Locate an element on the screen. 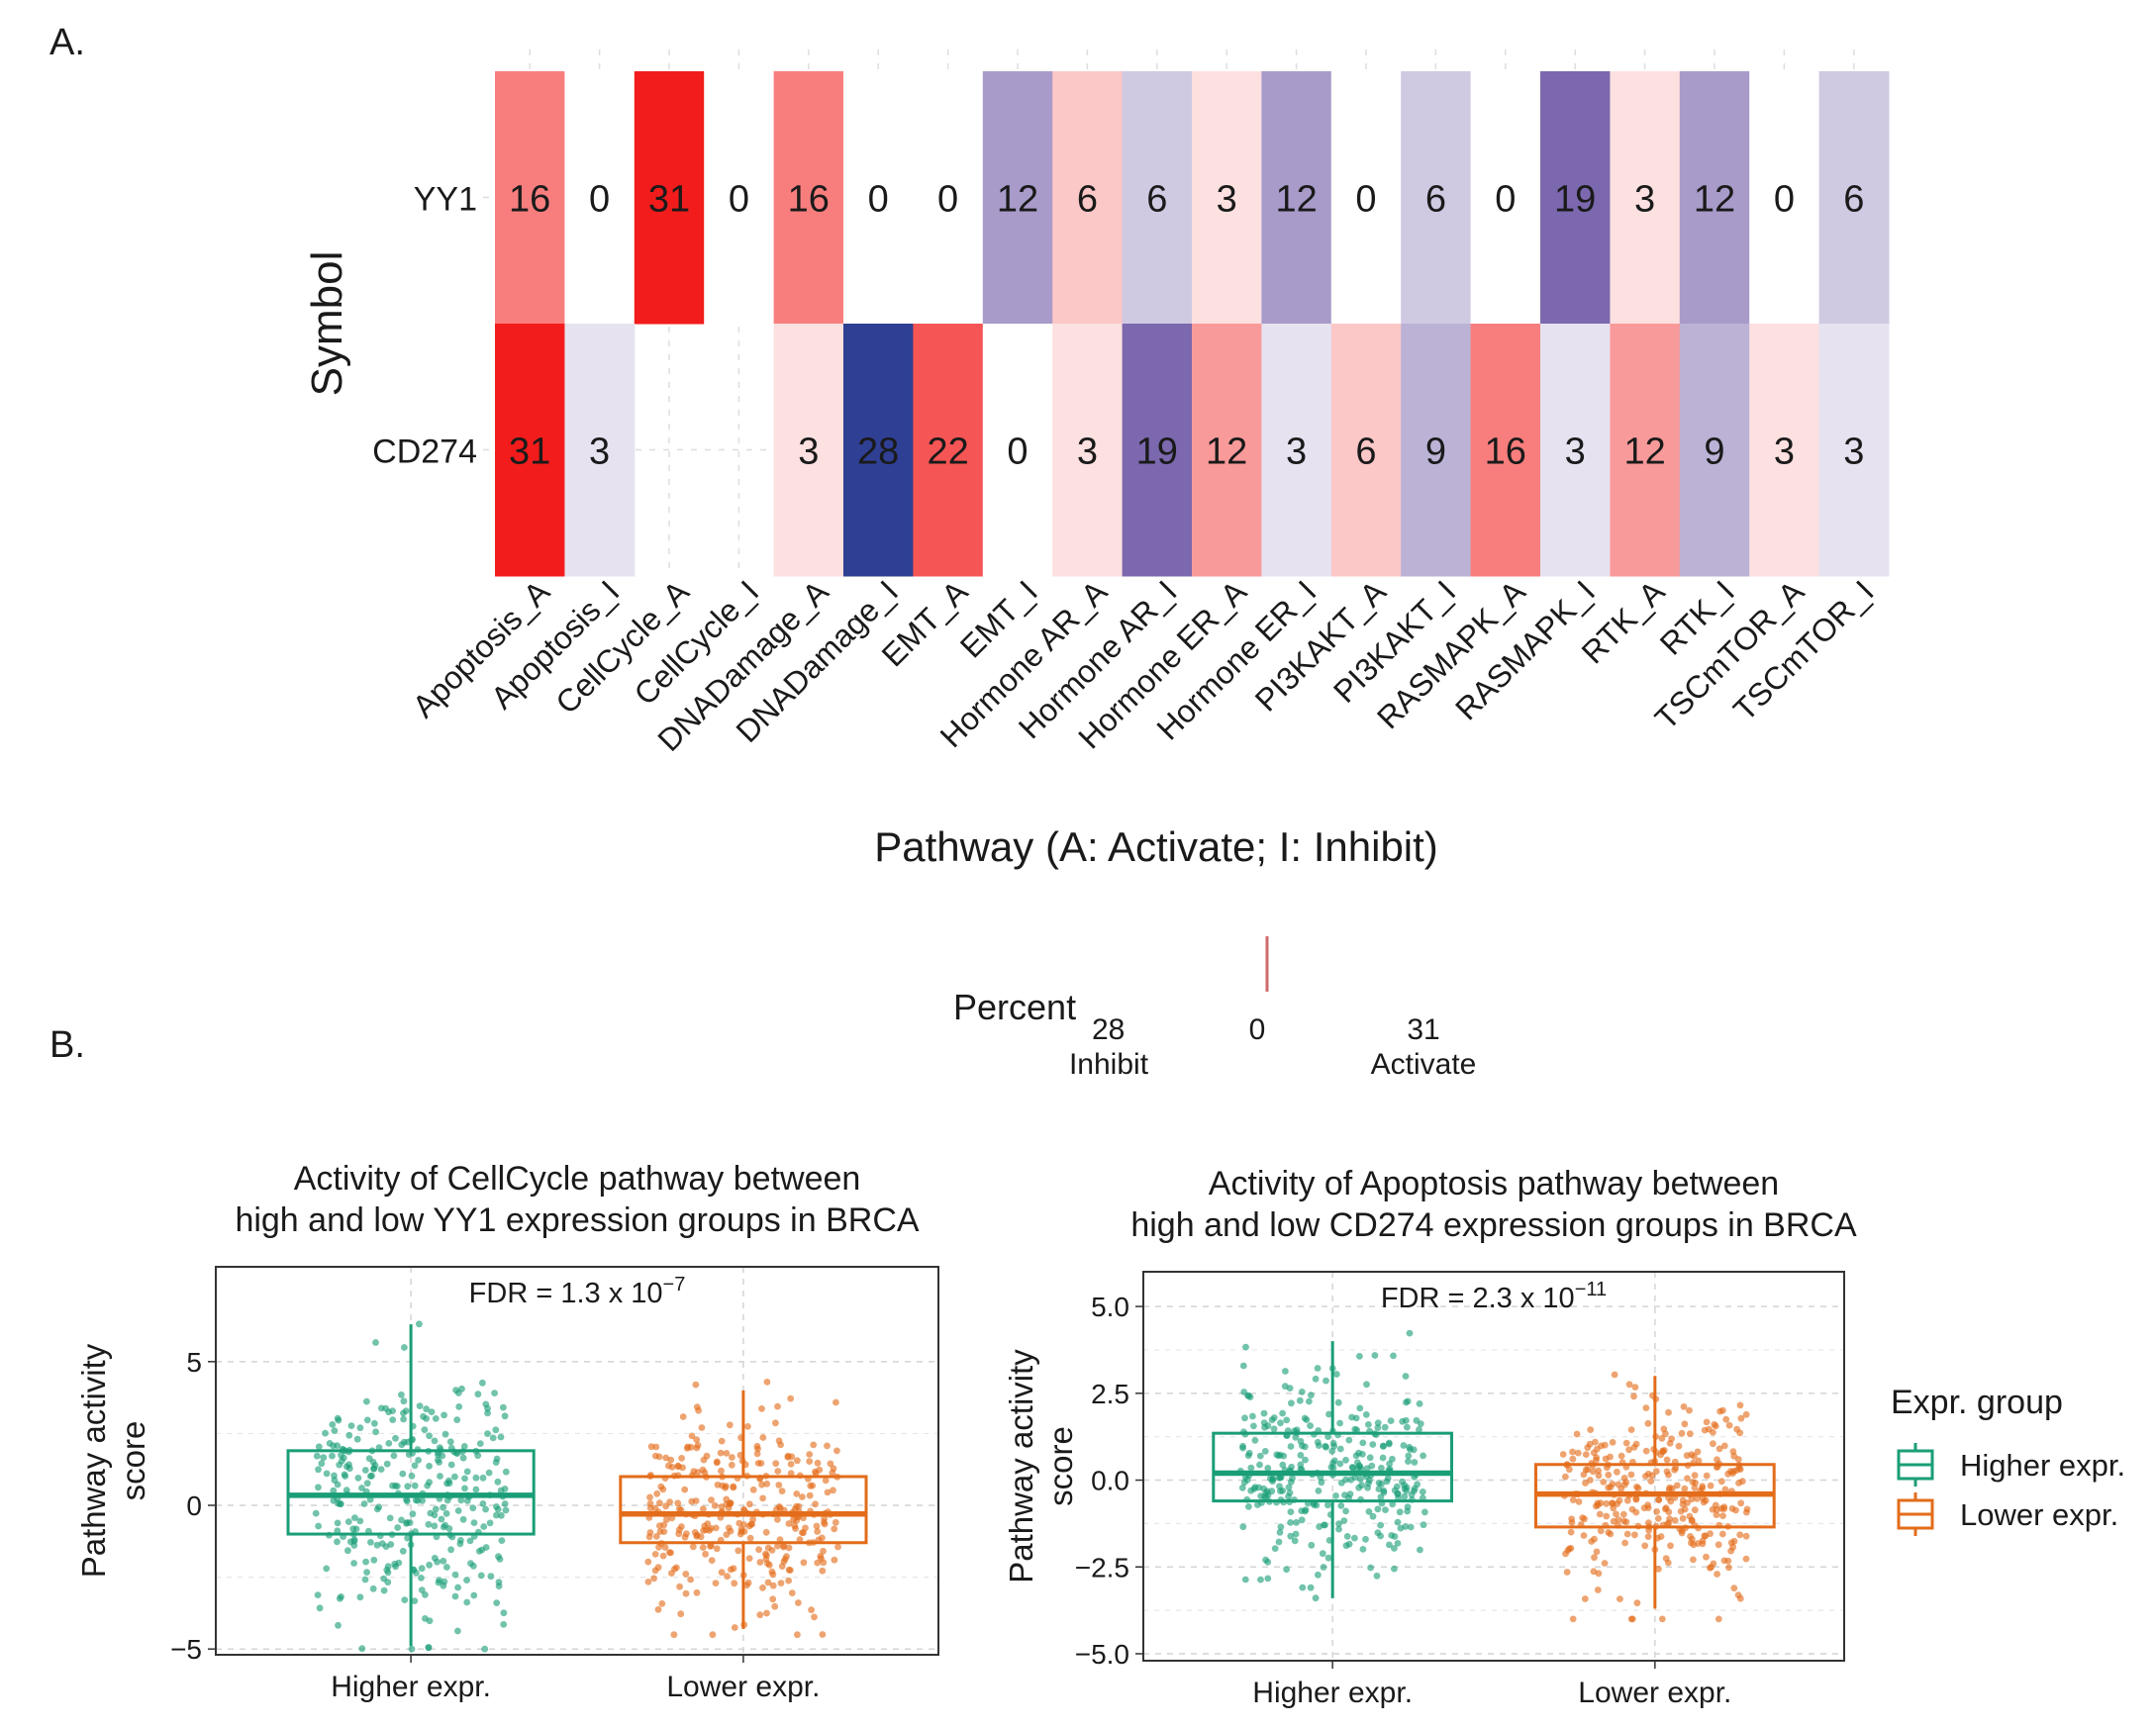 The height and width of the screenshot is (1728, 2156). heatmap-cell-cd274-apoptosis-i is located at coordinates (600, 451).